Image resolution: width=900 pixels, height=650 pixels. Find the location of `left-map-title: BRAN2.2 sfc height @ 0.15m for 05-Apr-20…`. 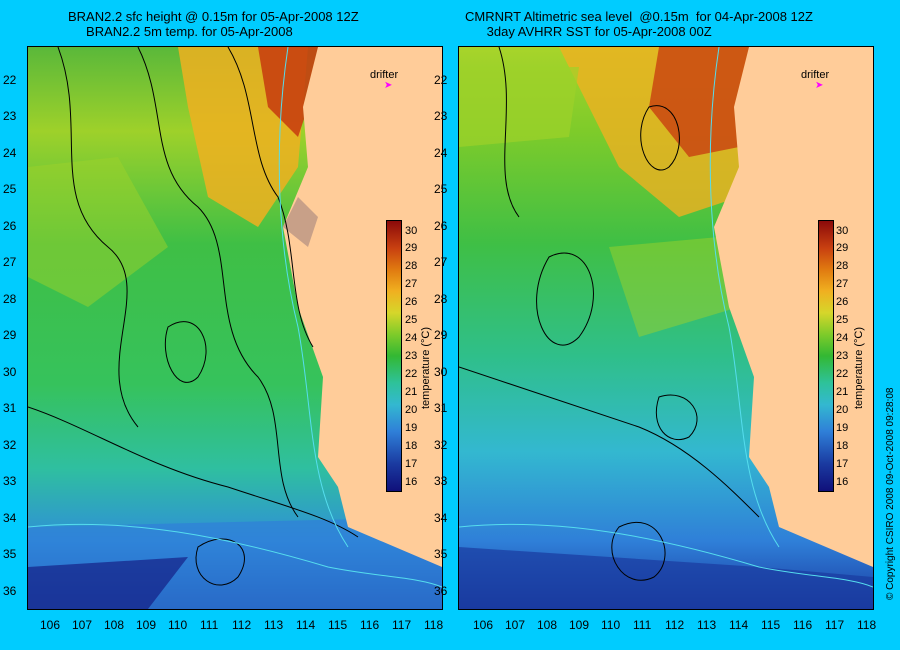

left-map-title: BRAN2.2 sfc height @ 0.15m for 05-Apr-20… is located at coordinates (213, 24).